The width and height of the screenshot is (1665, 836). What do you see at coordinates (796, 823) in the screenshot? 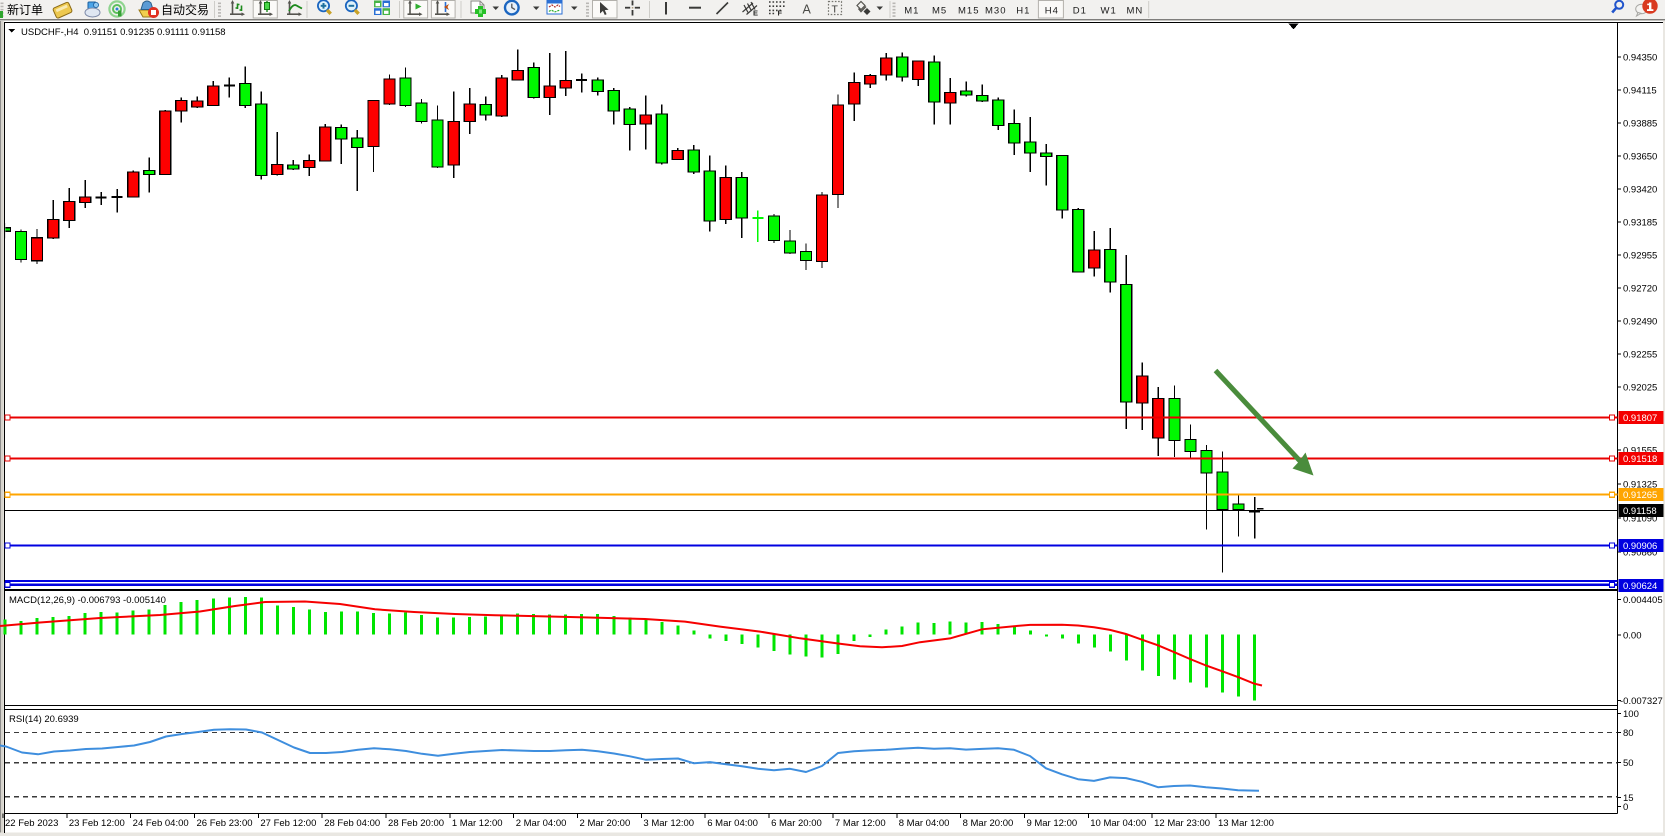
I see `svg-text: 6 Mar 20:00` at bounding box center [796, 823].